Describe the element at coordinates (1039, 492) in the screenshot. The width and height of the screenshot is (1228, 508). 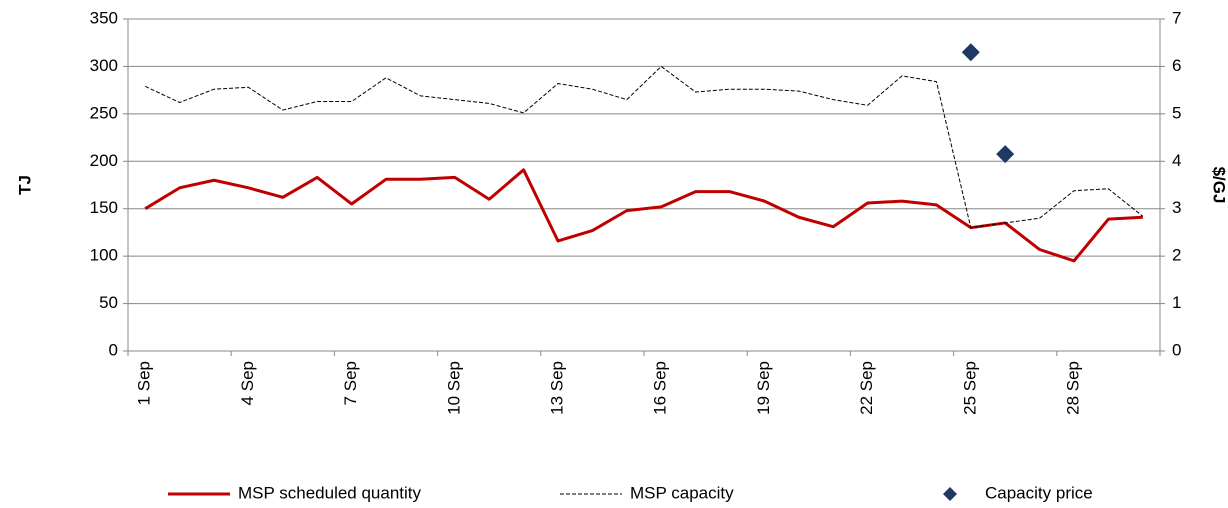
I see `legend-label: Capacity price` at that location.